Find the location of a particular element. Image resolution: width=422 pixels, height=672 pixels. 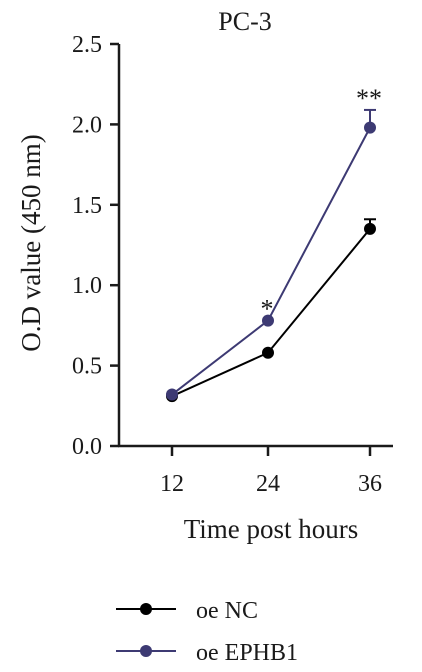

legend-item: oe NC is located at coordinates (187, 611).